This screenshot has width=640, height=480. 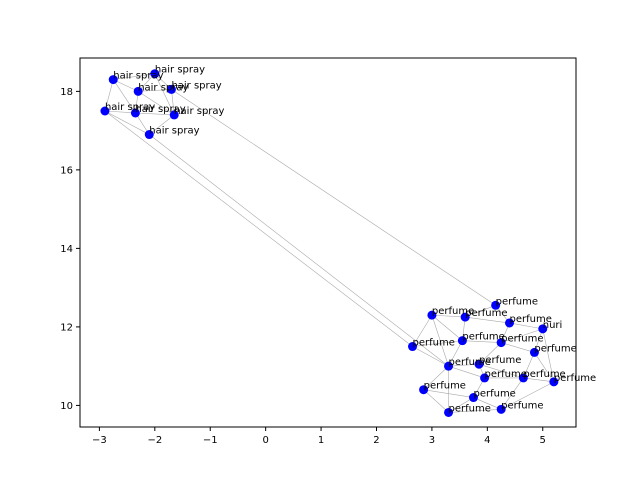 I want to click on point-label-6: hair spray, so click(x=199, y=111).